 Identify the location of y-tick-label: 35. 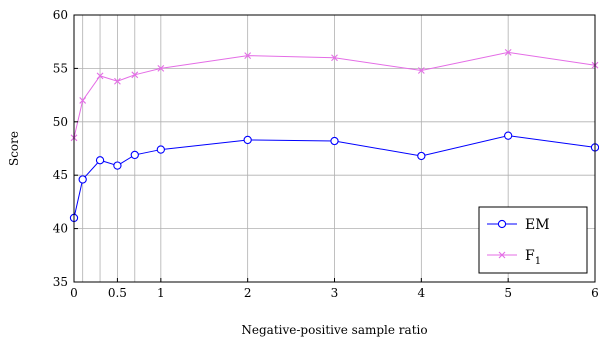
(60, 282).